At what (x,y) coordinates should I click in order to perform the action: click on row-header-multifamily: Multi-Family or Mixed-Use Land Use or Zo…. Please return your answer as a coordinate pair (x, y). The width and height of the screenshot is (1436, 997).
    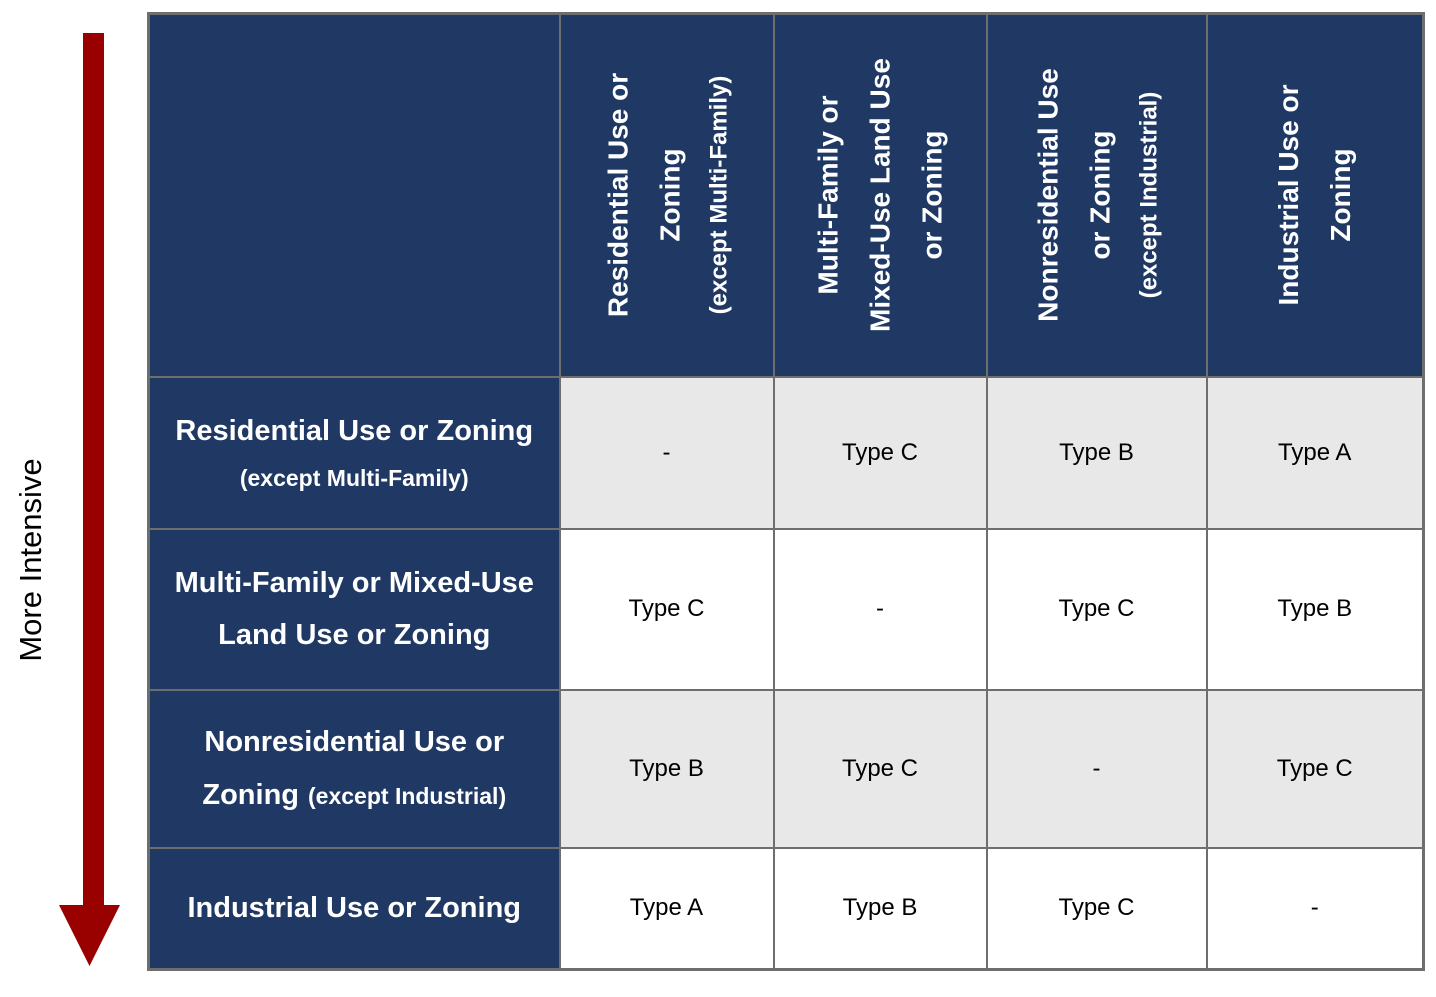
    Looking at the image, I should click on (354, 609).